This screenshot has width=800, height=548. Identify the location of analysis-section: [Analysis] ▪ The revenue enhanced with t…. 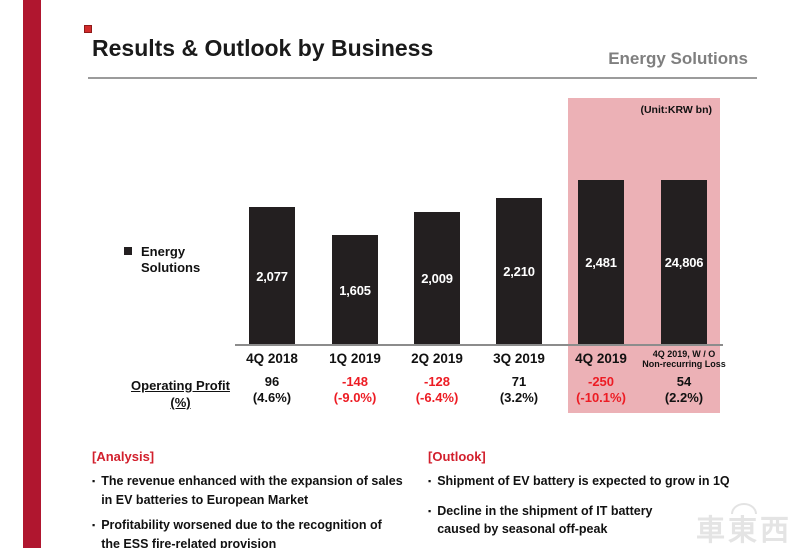
(254, 498).